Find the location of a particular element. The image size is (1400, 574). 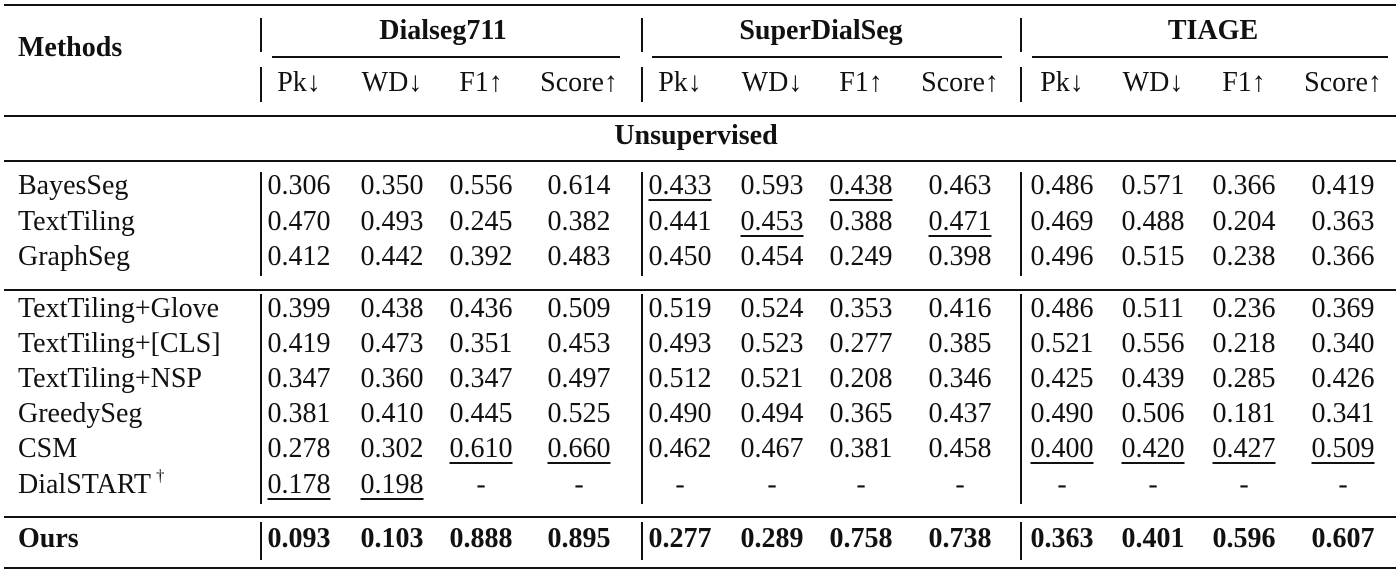

table-cell: 0.660 is located at coordinates (579, 448).